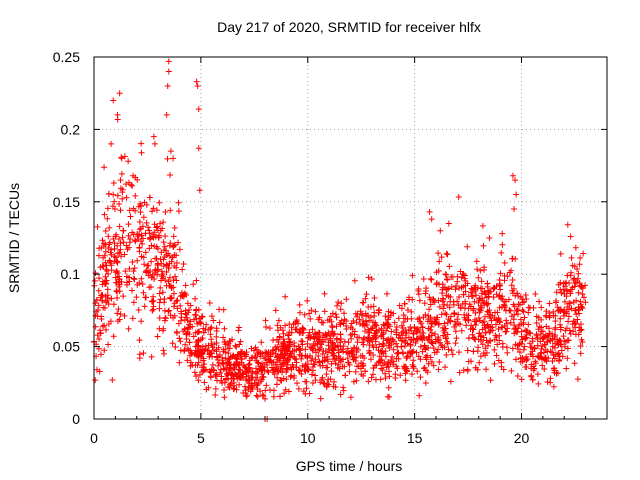 The image size is (640, 480). I want to click on y-tick-label: 0.15, so click(66, 202).